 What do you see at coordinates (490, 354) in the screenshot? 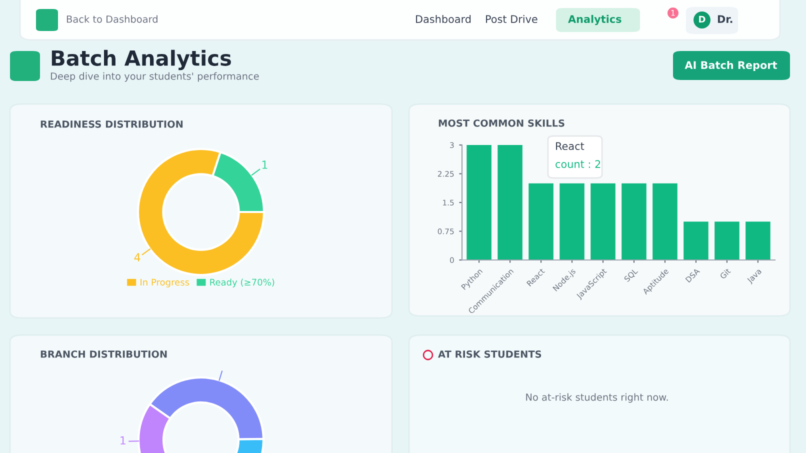
I see `text: AT RISK STUDENTS` at bounding box center [490, 354].